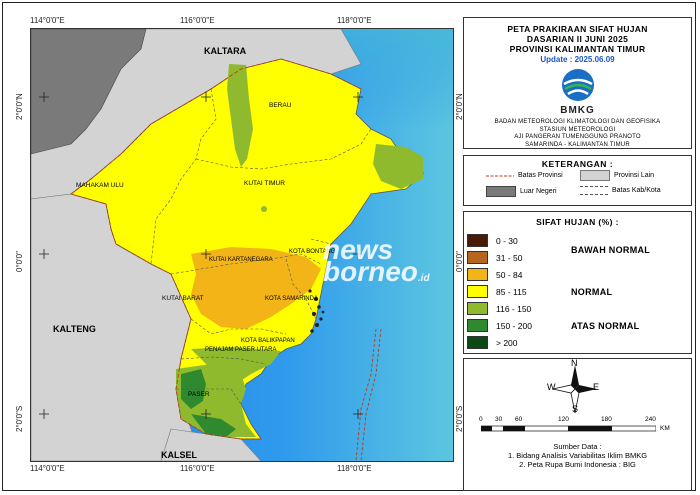  What do you see at coordinates (577, 59) in the screenshot?
I see `update-date: Update : 2025.06.09` at bounding box center [577, 59].